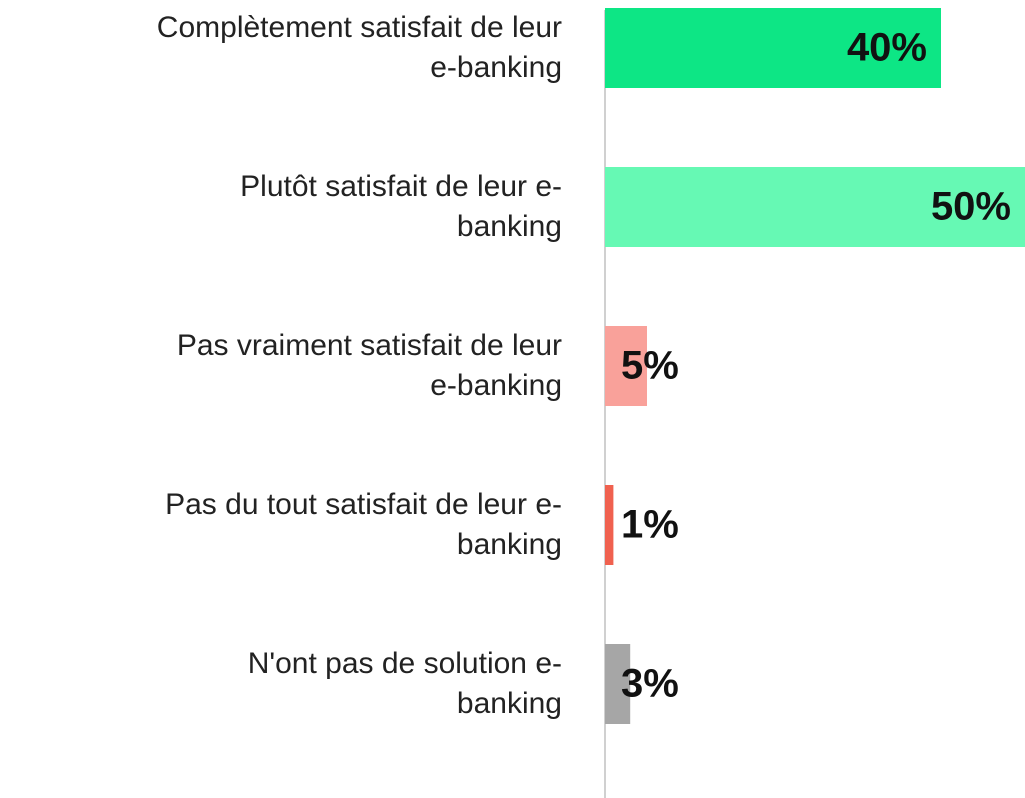 The image size is (1025, 798). I want to click on data-label: 5%, so click(650, 366).